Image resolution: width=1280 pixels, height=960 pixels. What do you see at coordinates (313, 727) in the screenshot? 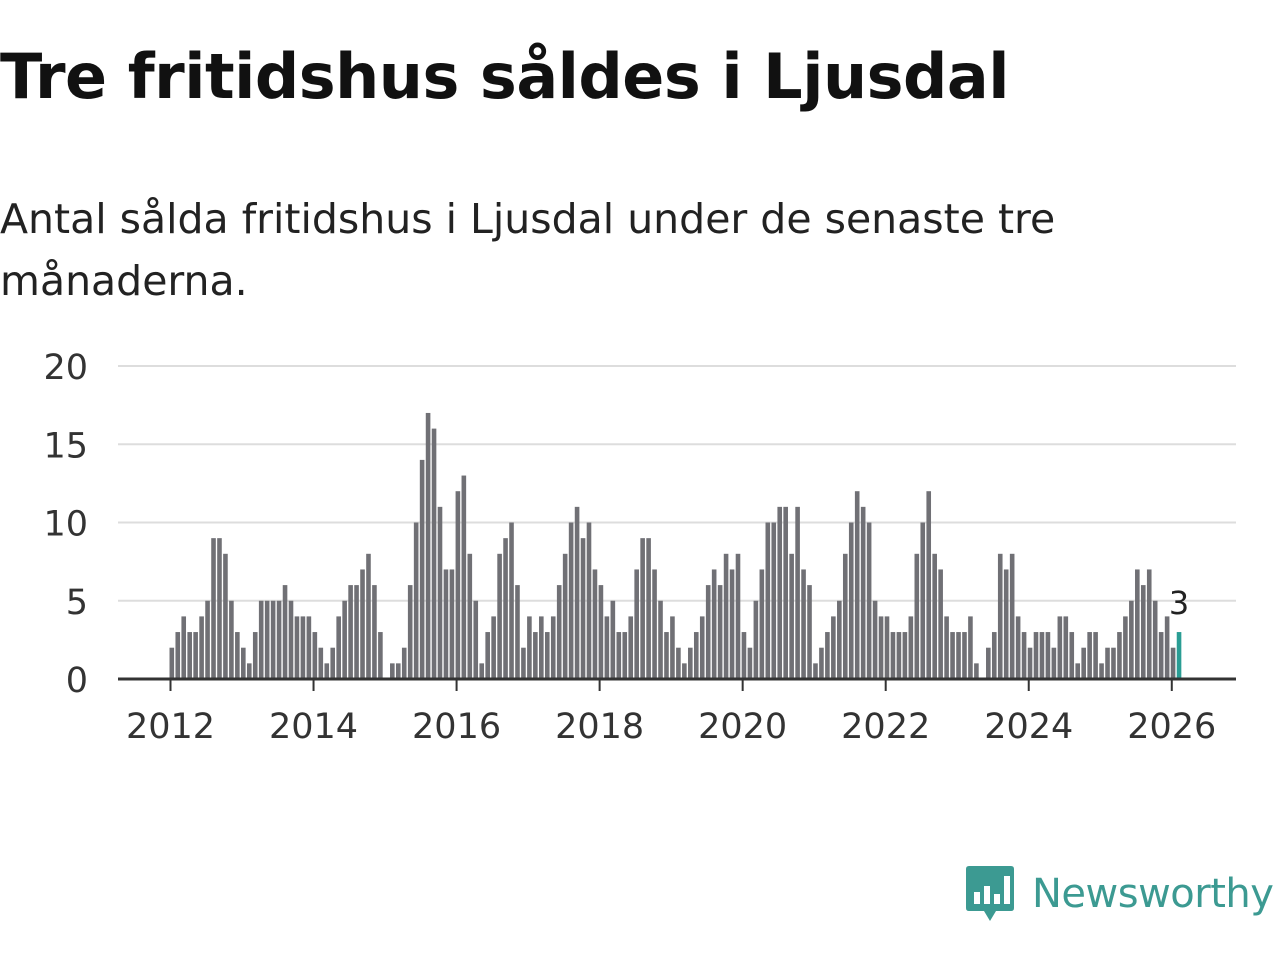
I see `x-tick-label: 2014` at bounding box center [313, 727].